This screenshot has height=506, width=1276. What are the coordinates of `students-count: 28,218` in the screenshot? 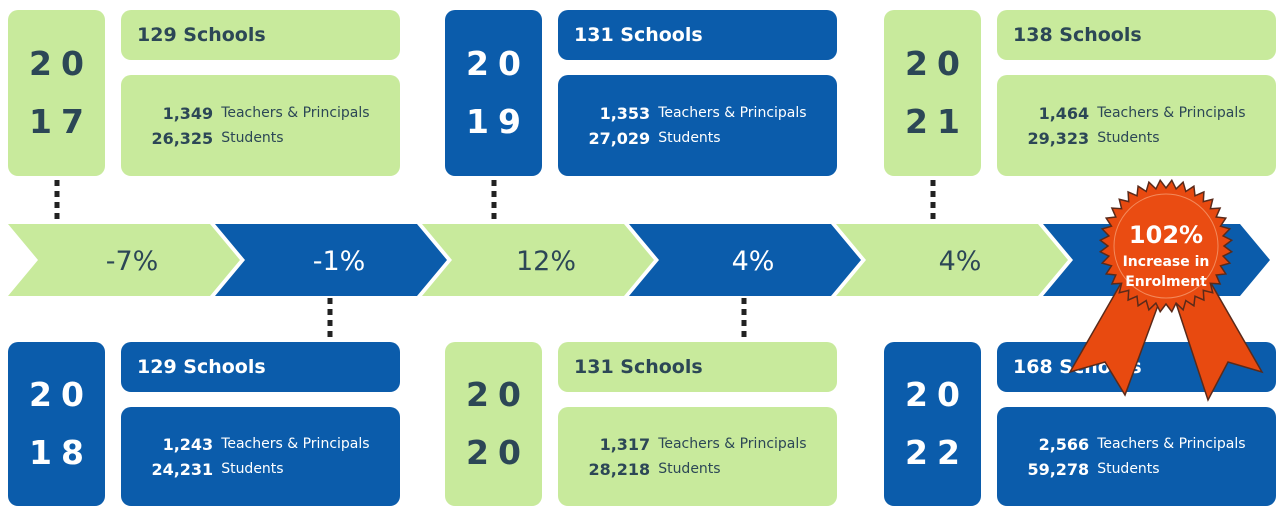 It's located at (619, 469).